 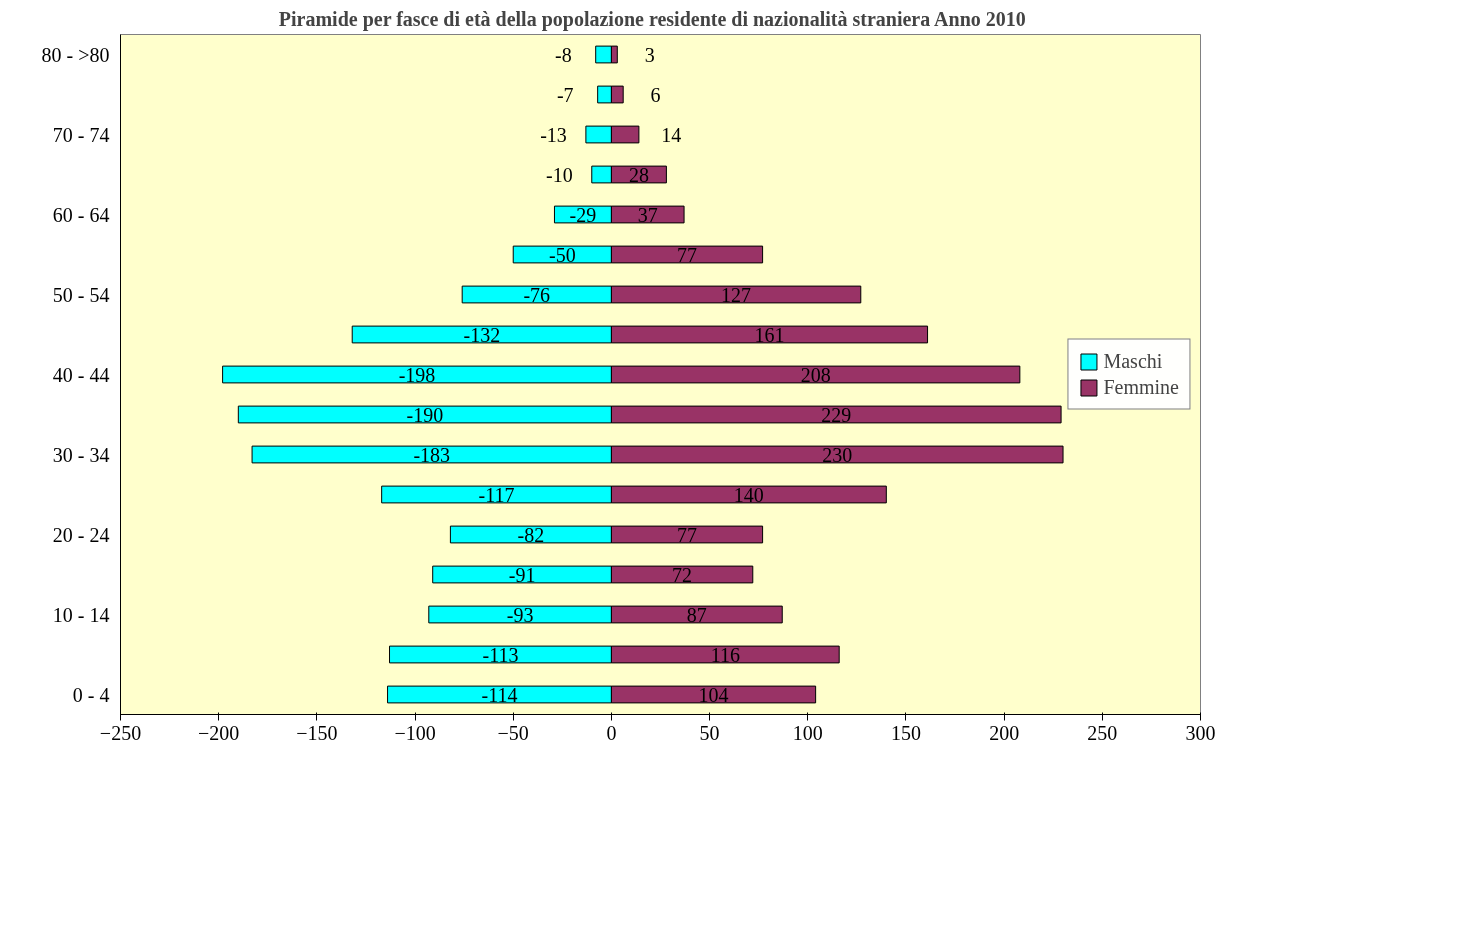 What do you see at coordinates (769, 334) in the screenshot?
I see `data-label: 161` at bounding box center [769, 334].